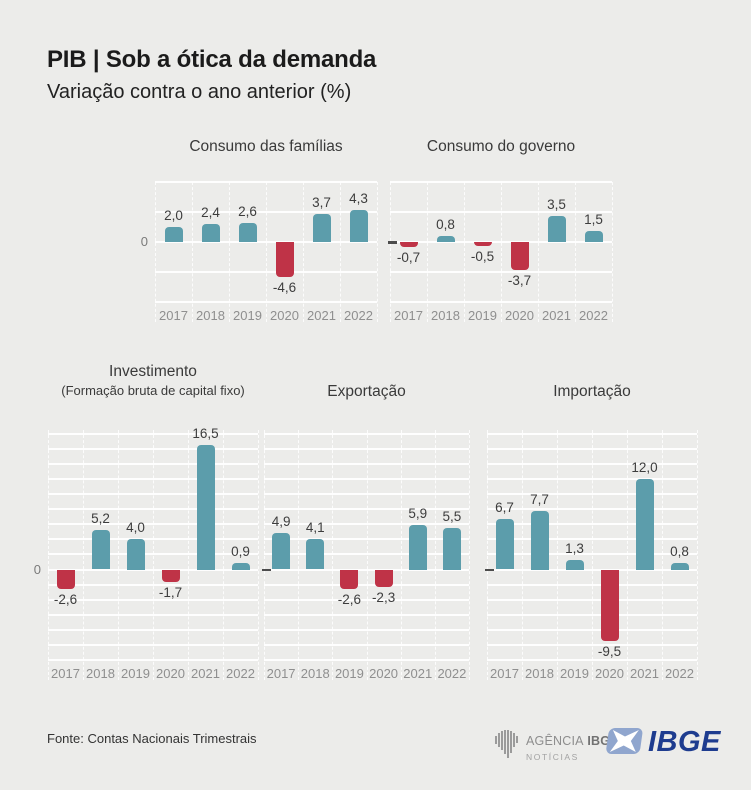  I want to click on agencia-ibge-noticias-logo: AGÊNCIA IBGE NOTÍCIAS, so click(557, 745).